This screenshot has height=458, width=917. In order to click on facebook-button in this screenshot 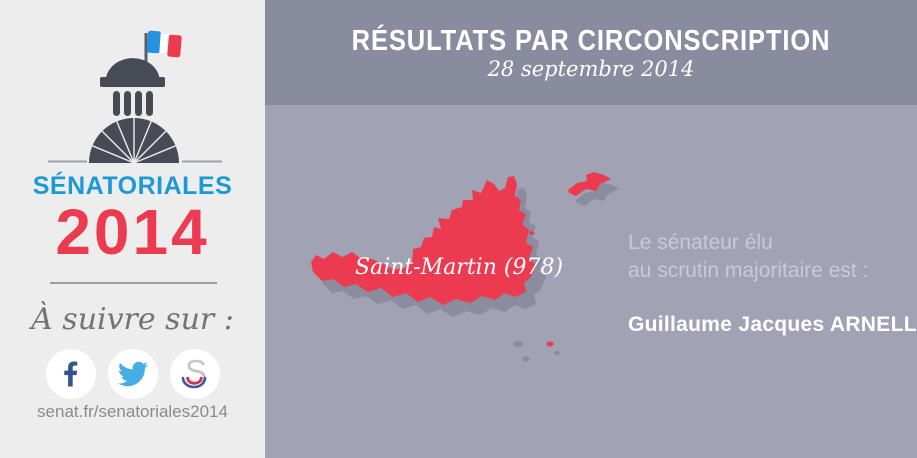, I will do `click(70, 374)`.